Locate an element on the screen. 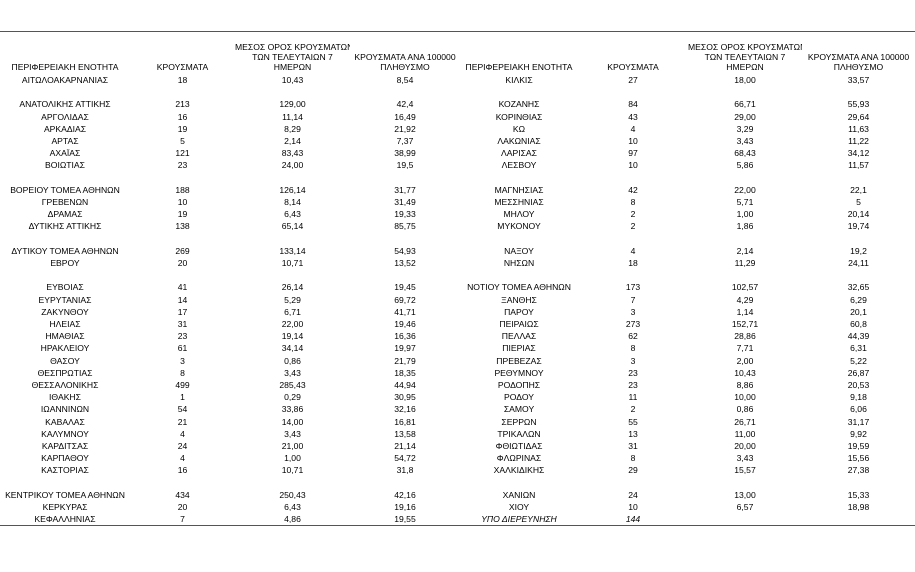 Image resolution: width=915 pixels, height=572 pixels. cases: 21 is located at coordinates (182, 421).